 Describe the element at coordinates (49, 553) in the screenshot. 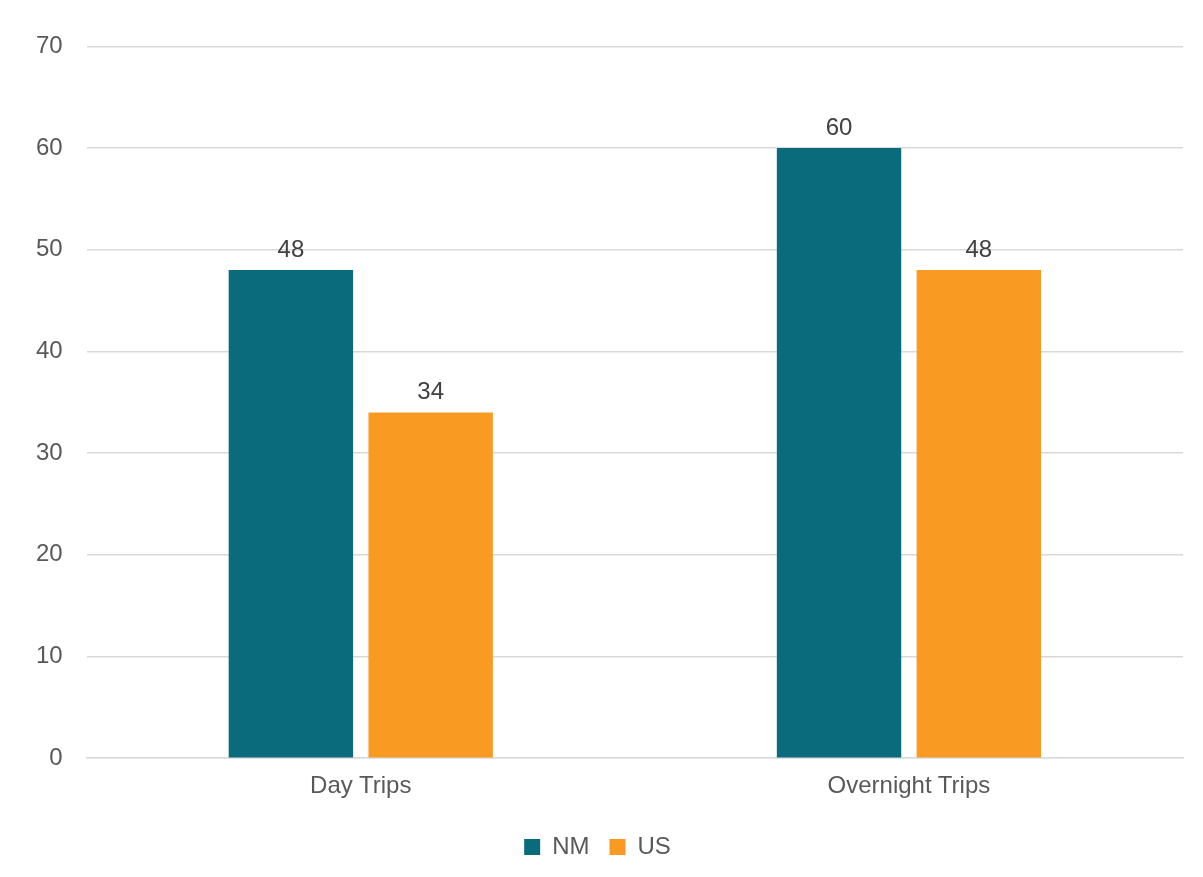

I see `y-tick-label: 20` at that location.